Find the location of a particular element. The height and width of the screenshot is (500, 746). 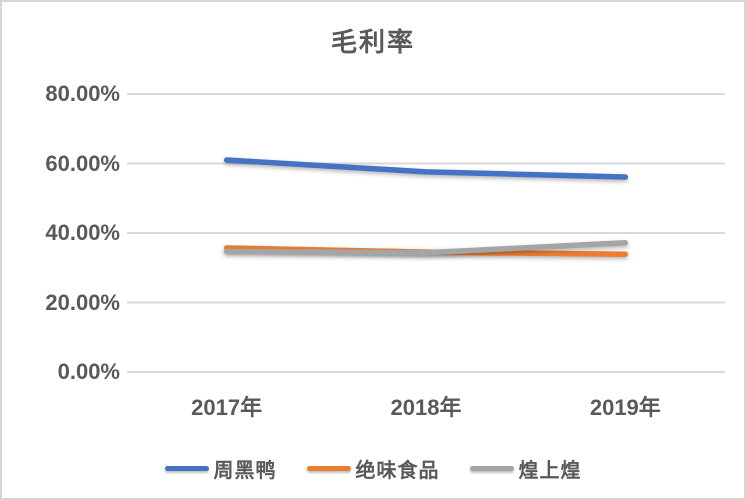

legend-item-2: 煌上煌 is located at coordinates (525, 468).